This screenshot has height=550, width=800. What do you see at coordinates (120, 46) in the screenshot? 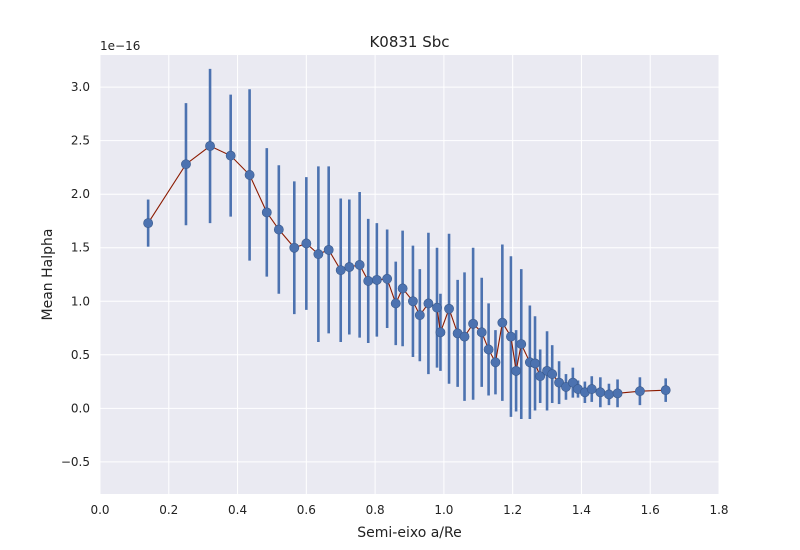
I see `y-offset-label: 1e−16` at bounding box center [120, 46].